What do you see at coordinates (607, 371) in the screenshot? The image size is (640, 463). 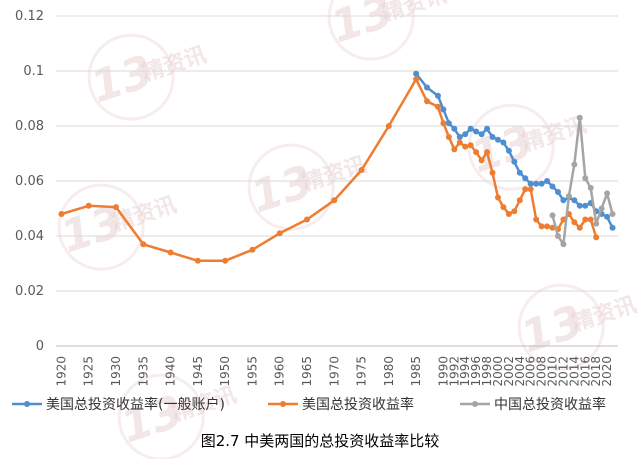 I see `x-tick-label: 2020` at bounding box center [607, 371].